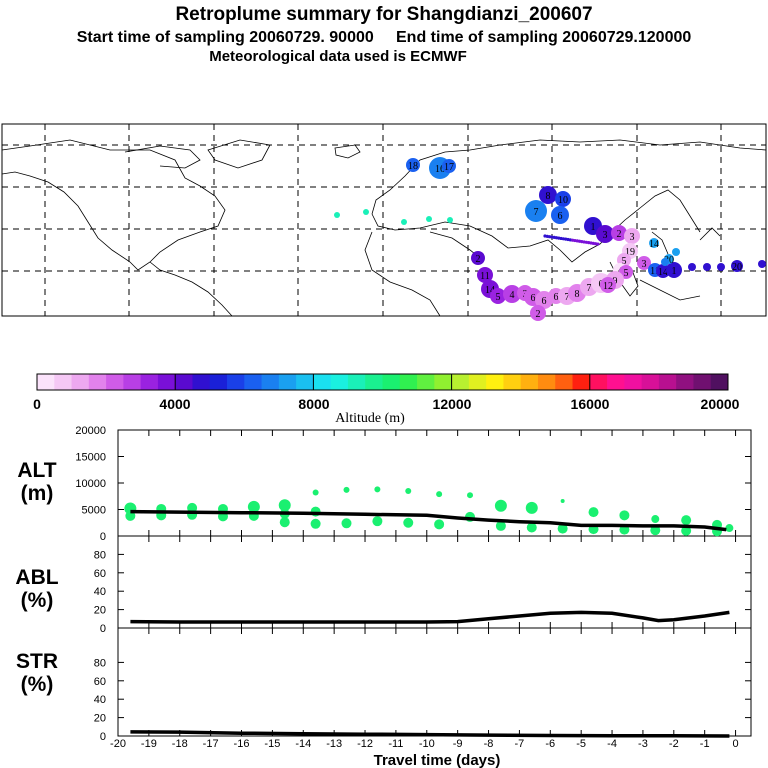  Describe the element at coordinates (338, 56) in the screenshot. I see `title-line-3: Meteorological data used is ECMWF` at that location.